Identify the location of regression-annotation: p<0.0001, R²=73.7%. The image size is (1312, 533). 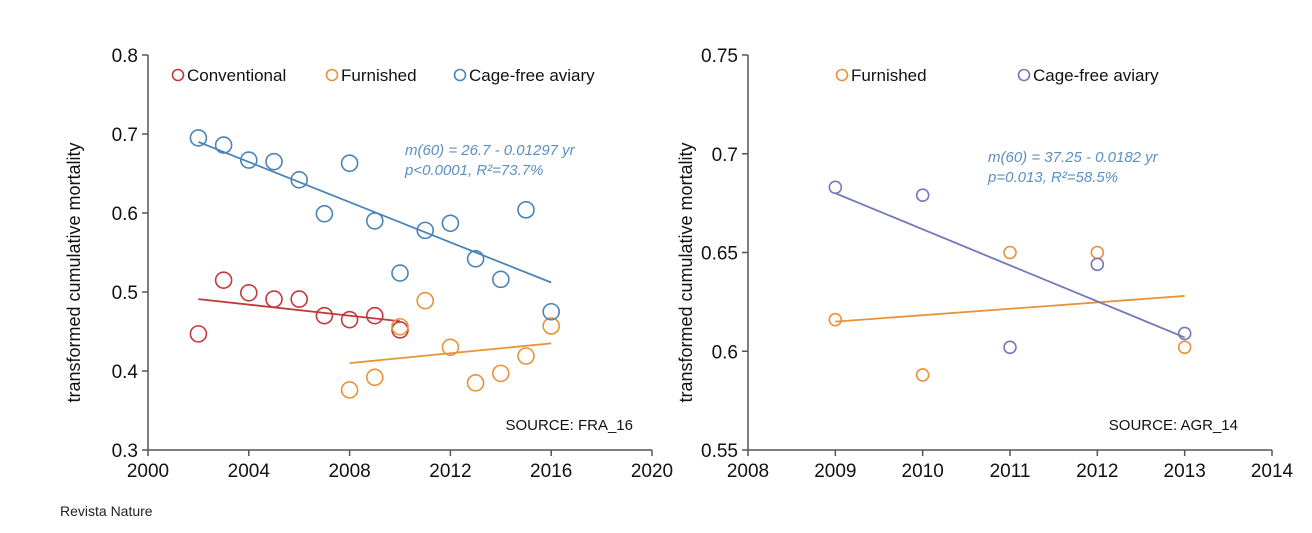
(473, 170).